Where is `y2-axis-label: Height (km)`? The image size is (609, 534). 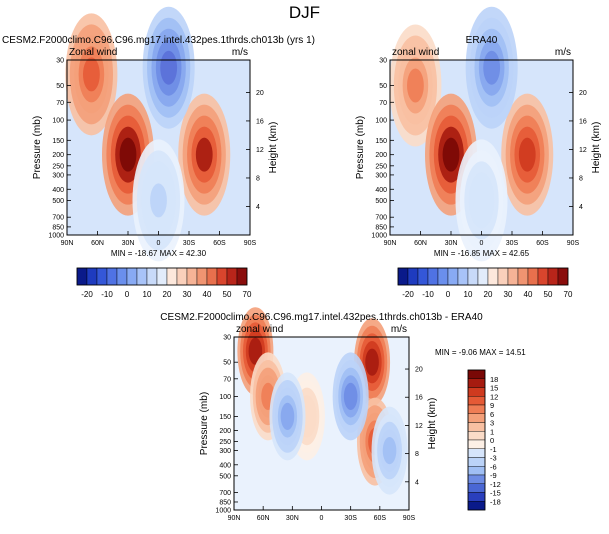
y2-axis-label: Height (km) is located at coordinates (273, 148).